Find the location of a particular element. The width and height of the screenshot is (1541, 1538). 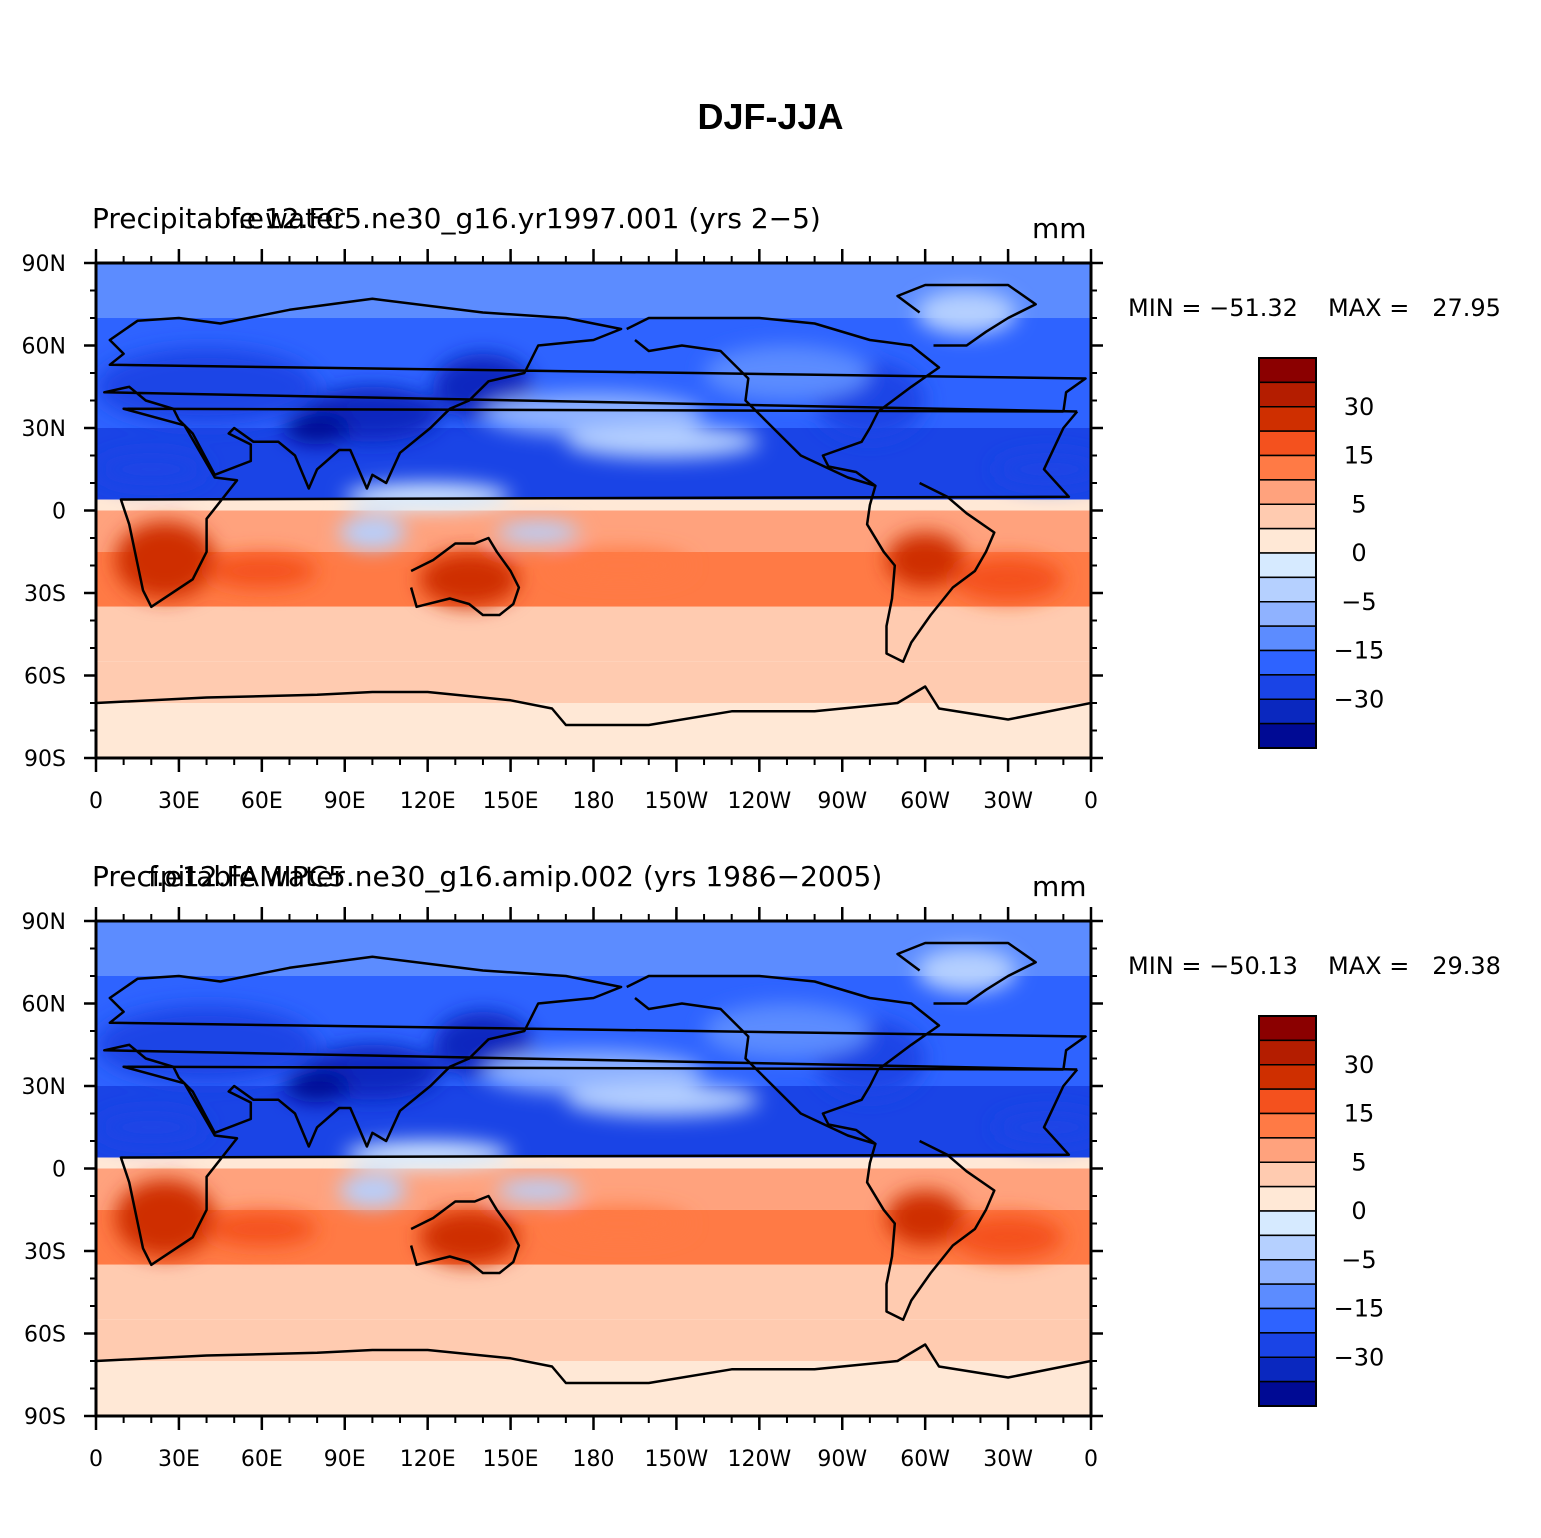

panel-bottom-units: mm is located at coordinates (1059, 886).